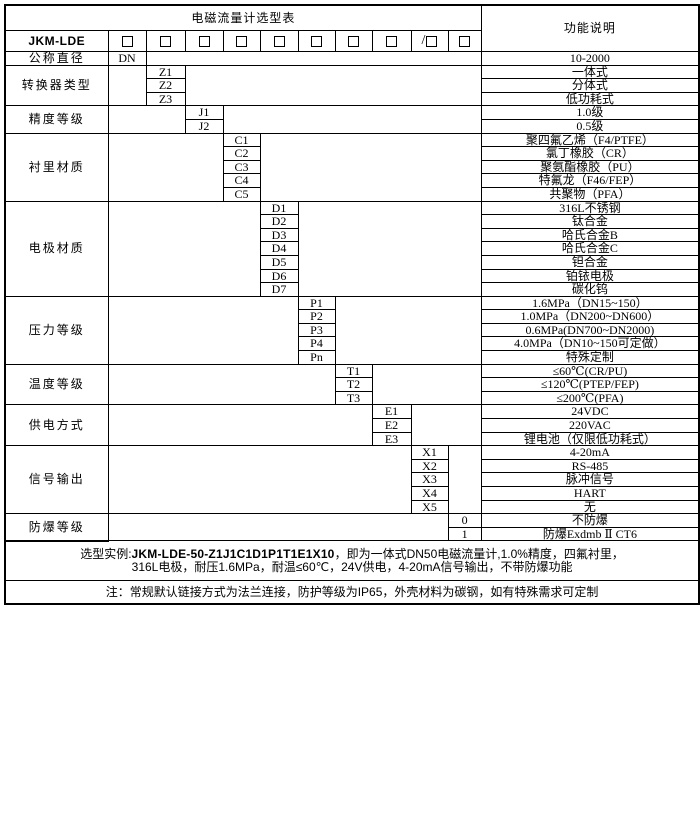  Describe the element at coordinates (241, 140) in the screenshot. I see `code-C1: C1` at that location.